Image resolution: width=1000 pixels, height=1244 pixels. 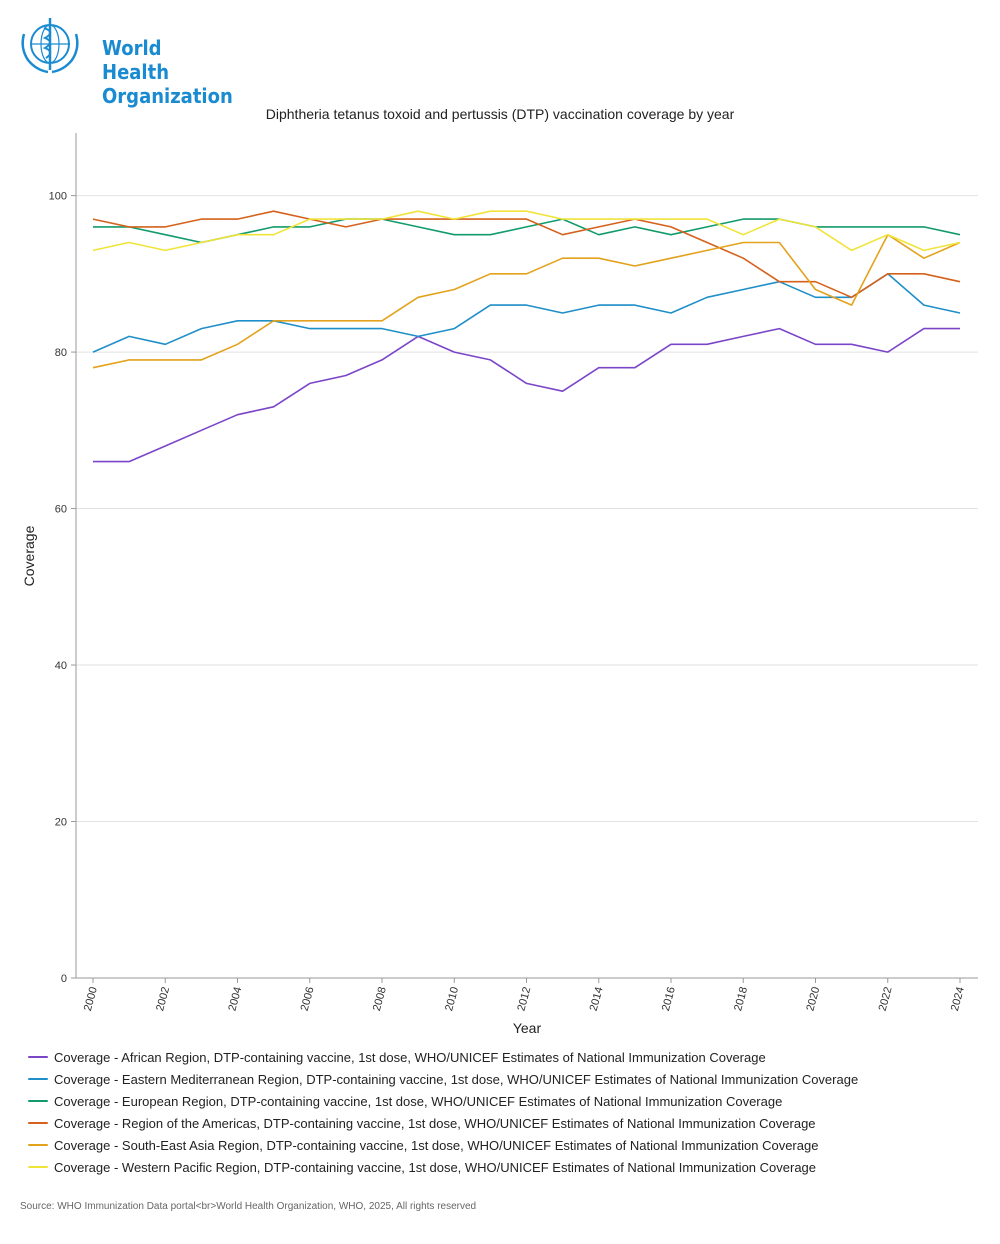 I want to click on y-tick-label: 0, so click(x=64, y=979).